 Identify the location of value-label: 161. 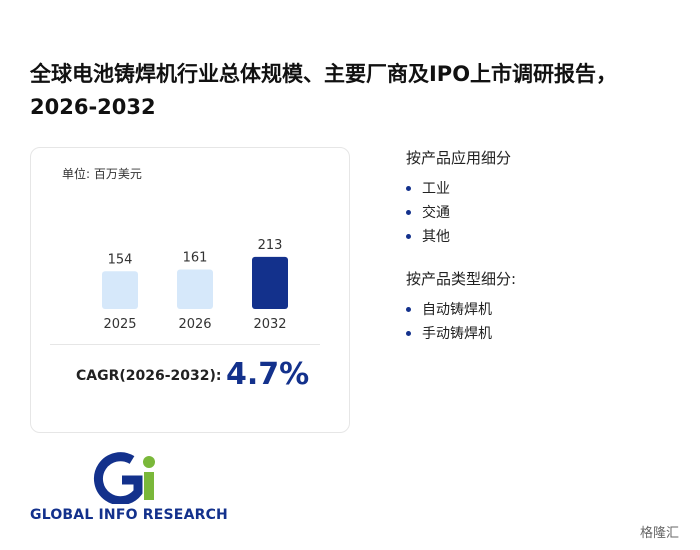
(195, 258).